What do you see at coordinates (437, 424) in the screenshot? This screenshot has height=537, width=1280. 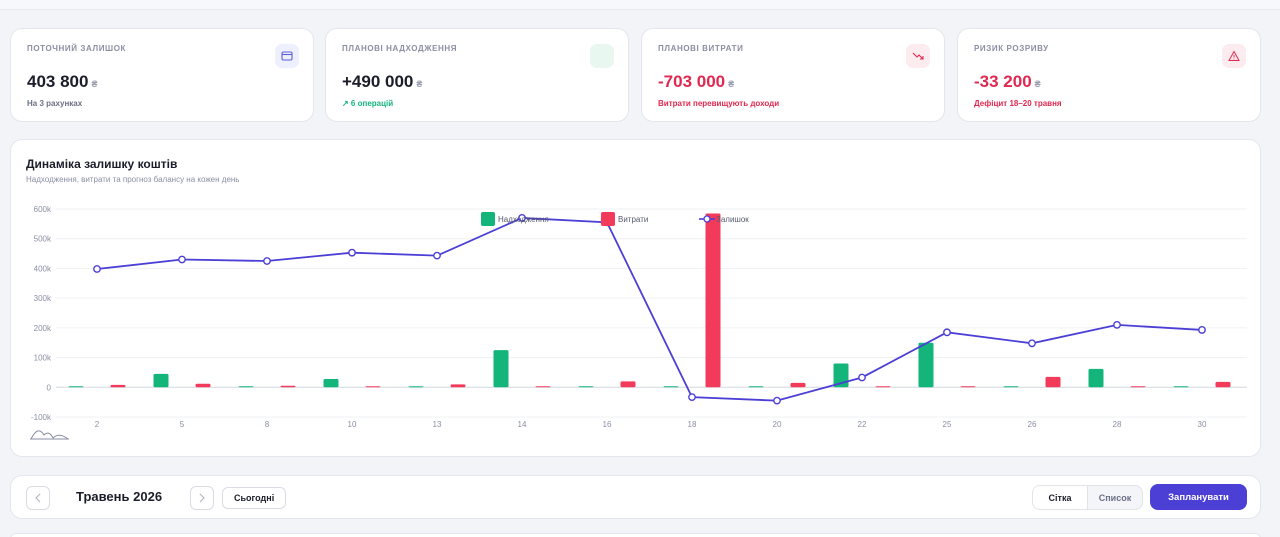 I see `x-tick-label: 13` at bounding box center [437, 424].